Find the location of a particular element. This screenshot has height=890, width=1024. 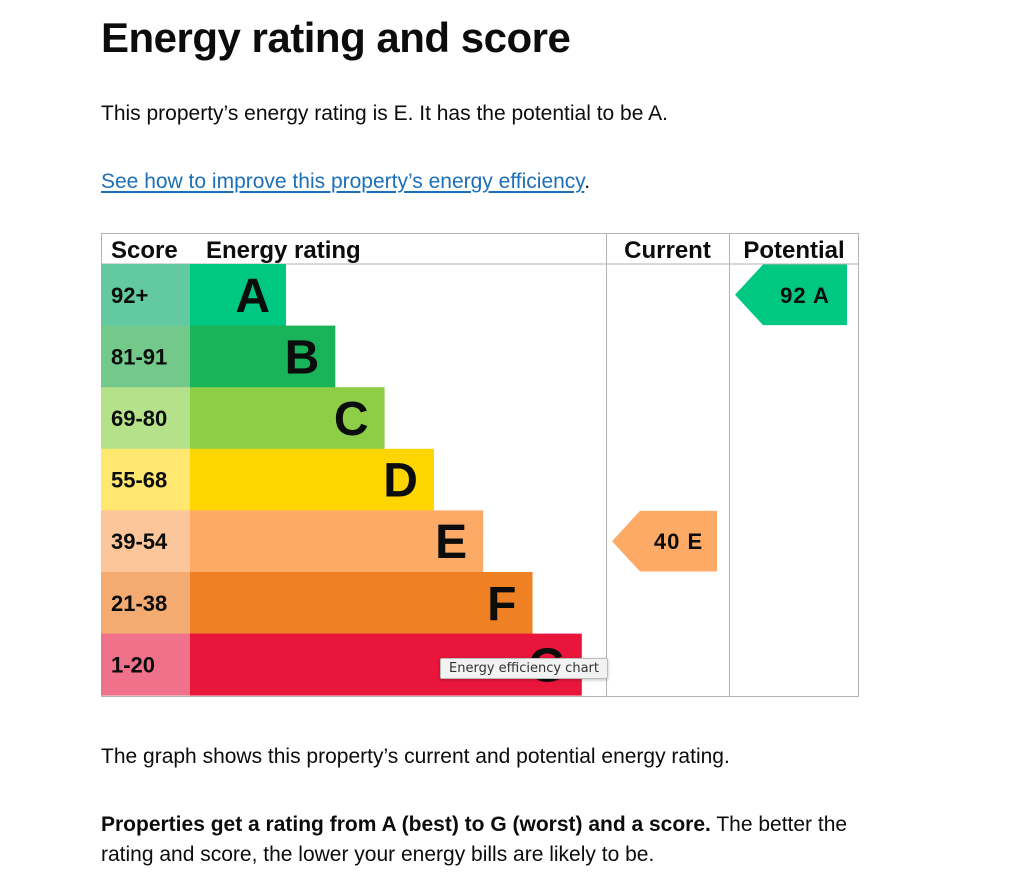

score-header: Score is located at coordinates (144, 250).